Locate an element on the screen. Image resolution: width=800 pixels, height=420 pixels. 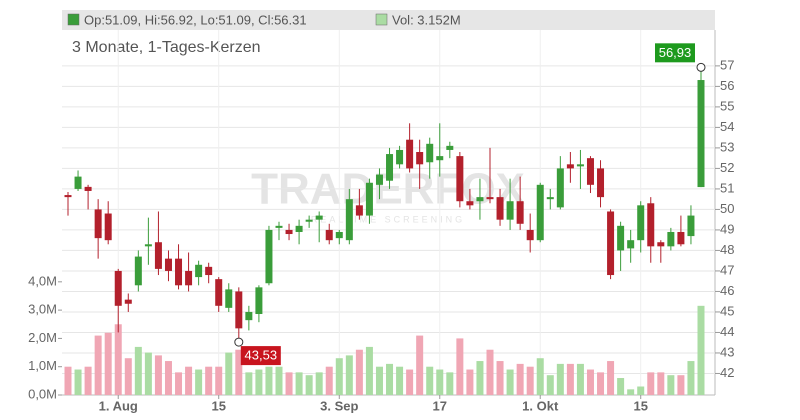
y-tick-label: 42 is located at coordinates (727, 372).